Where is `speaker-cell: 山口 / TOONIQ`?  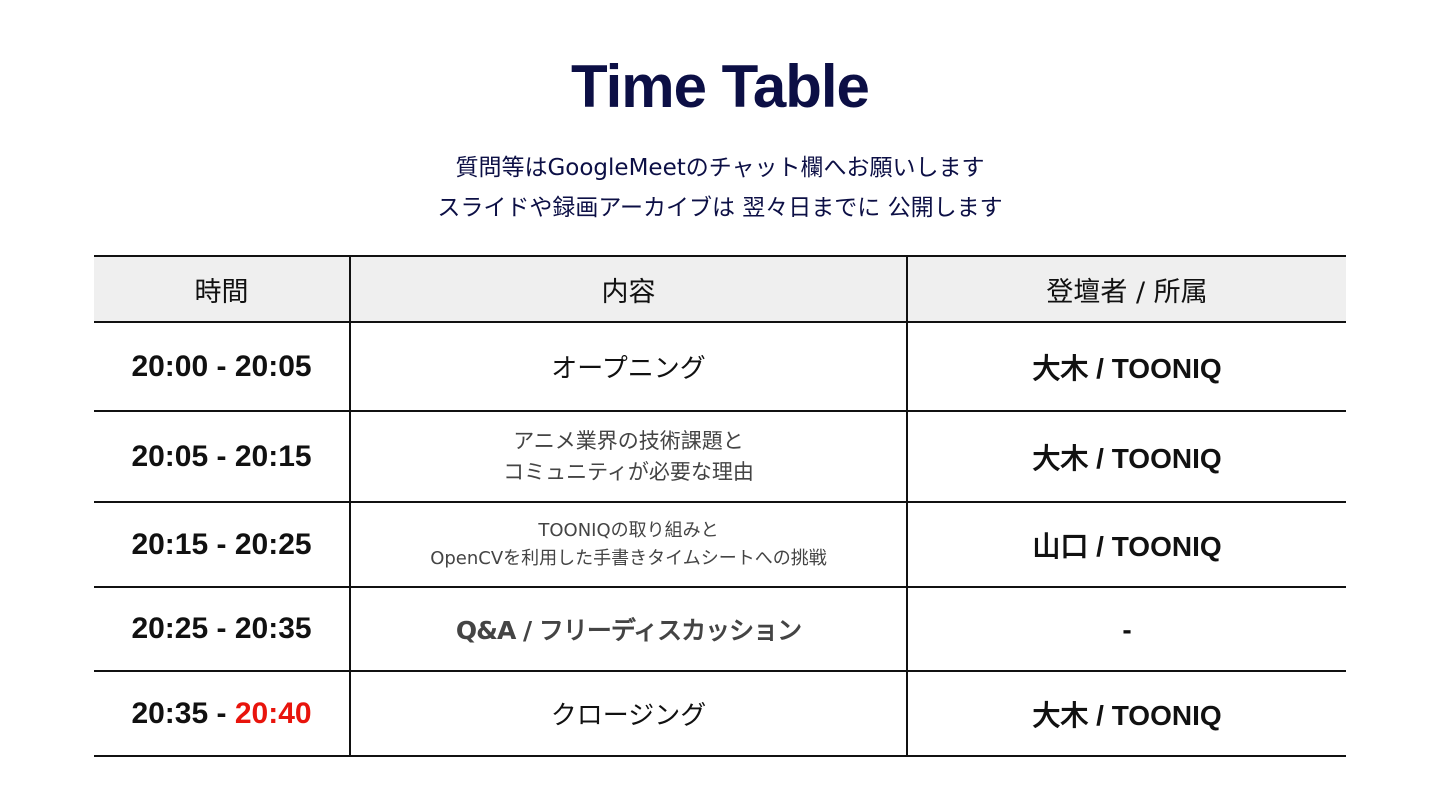
speaker-cell: 山口 / TOONIQ is located at coordinates (1126, 544).